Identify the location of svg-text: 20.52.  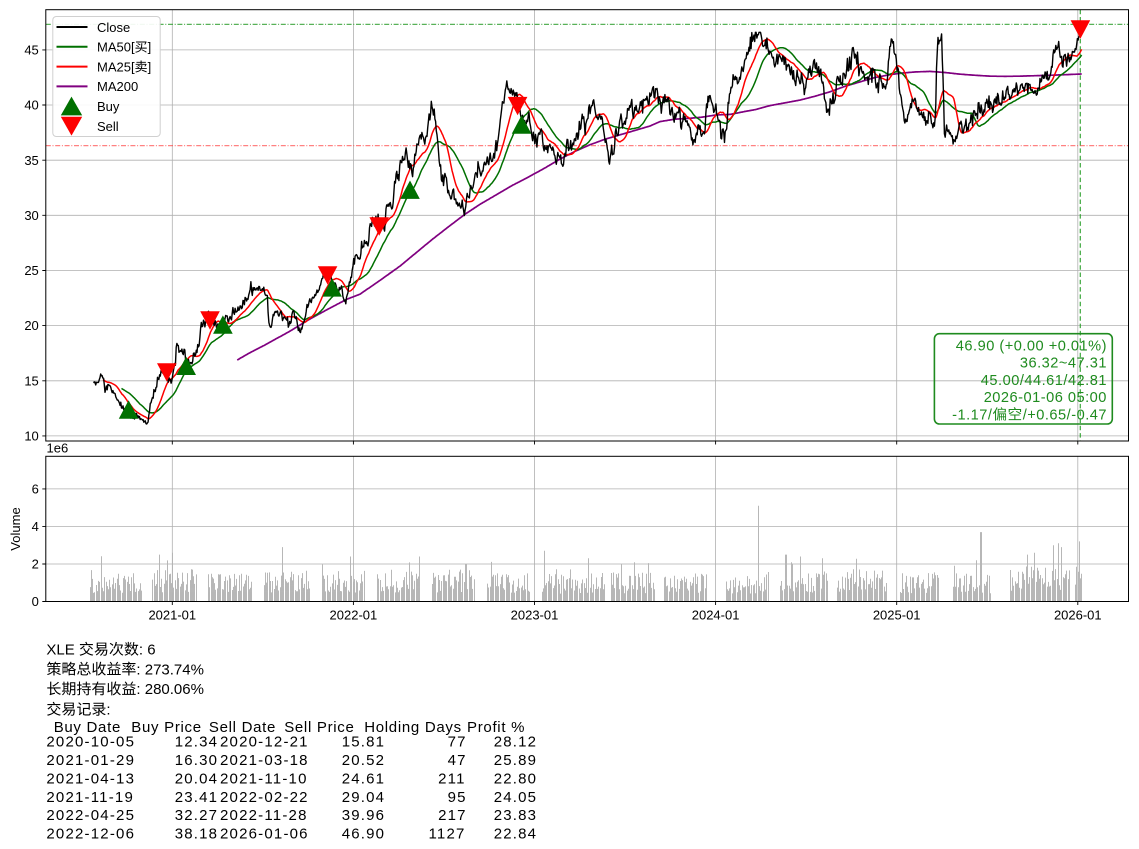
(364, 760).